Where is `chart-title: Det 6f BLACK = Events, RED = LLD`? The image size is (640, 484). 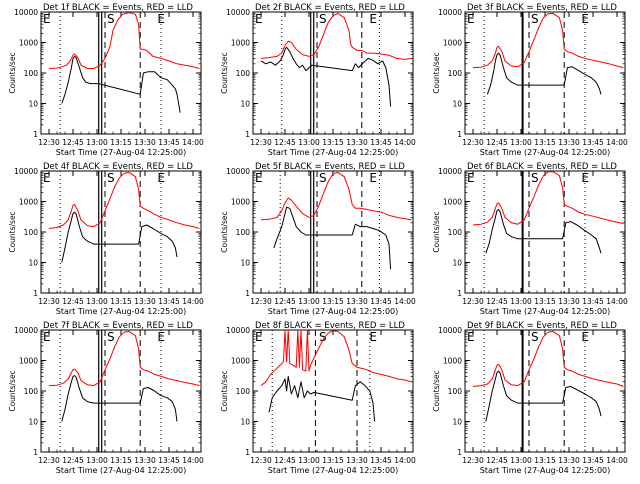 chart-title: Det 6f BLACK = Events, RED = LLD is located at coordinates (542, 167).